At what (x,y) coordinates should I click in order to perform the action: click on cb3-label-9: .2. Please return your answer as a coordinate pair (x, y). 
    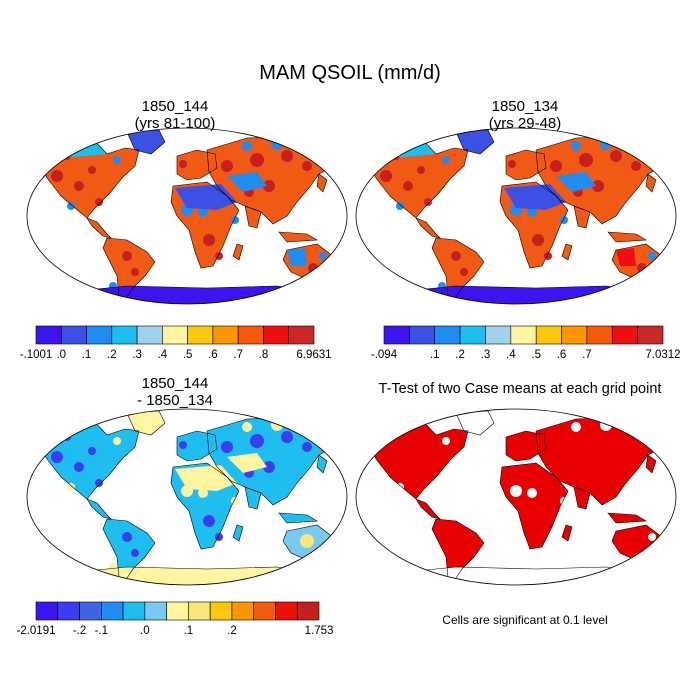
    Looking at the image, I should click on (232, 631).